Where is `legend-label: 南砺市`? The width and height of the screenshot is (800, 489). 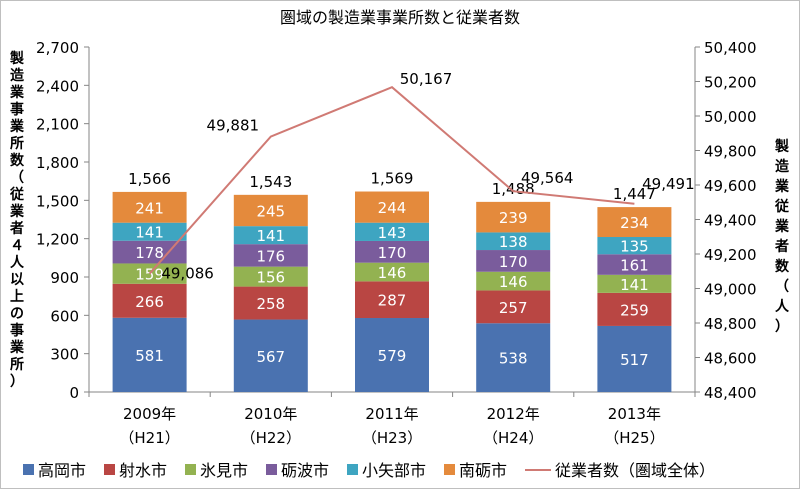 legend-label: 南砺市 is located at coordinates (483, 470).